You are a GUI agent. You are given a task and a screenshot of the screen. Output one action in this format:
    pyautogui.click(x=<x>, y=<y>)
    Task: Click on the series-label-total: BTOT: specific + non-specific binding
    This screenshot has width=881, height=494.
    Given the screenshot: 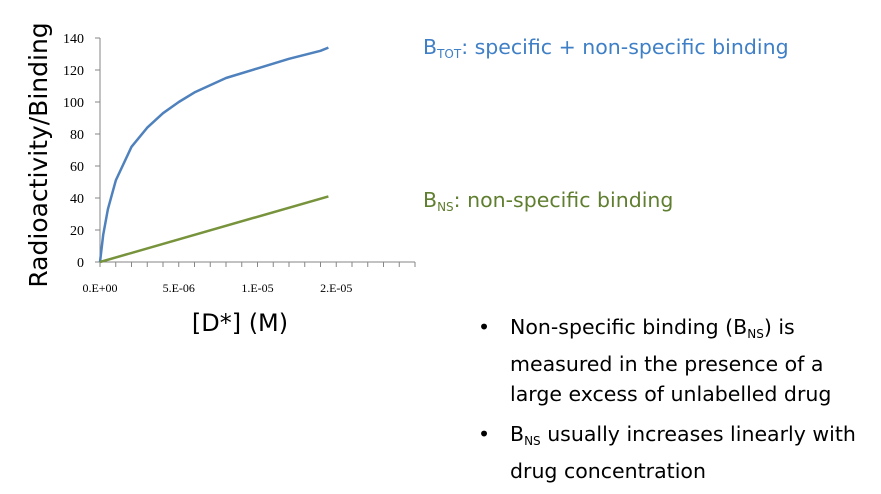 What is the action you would take?
    pyautogui.click(x=606, y=48)
    